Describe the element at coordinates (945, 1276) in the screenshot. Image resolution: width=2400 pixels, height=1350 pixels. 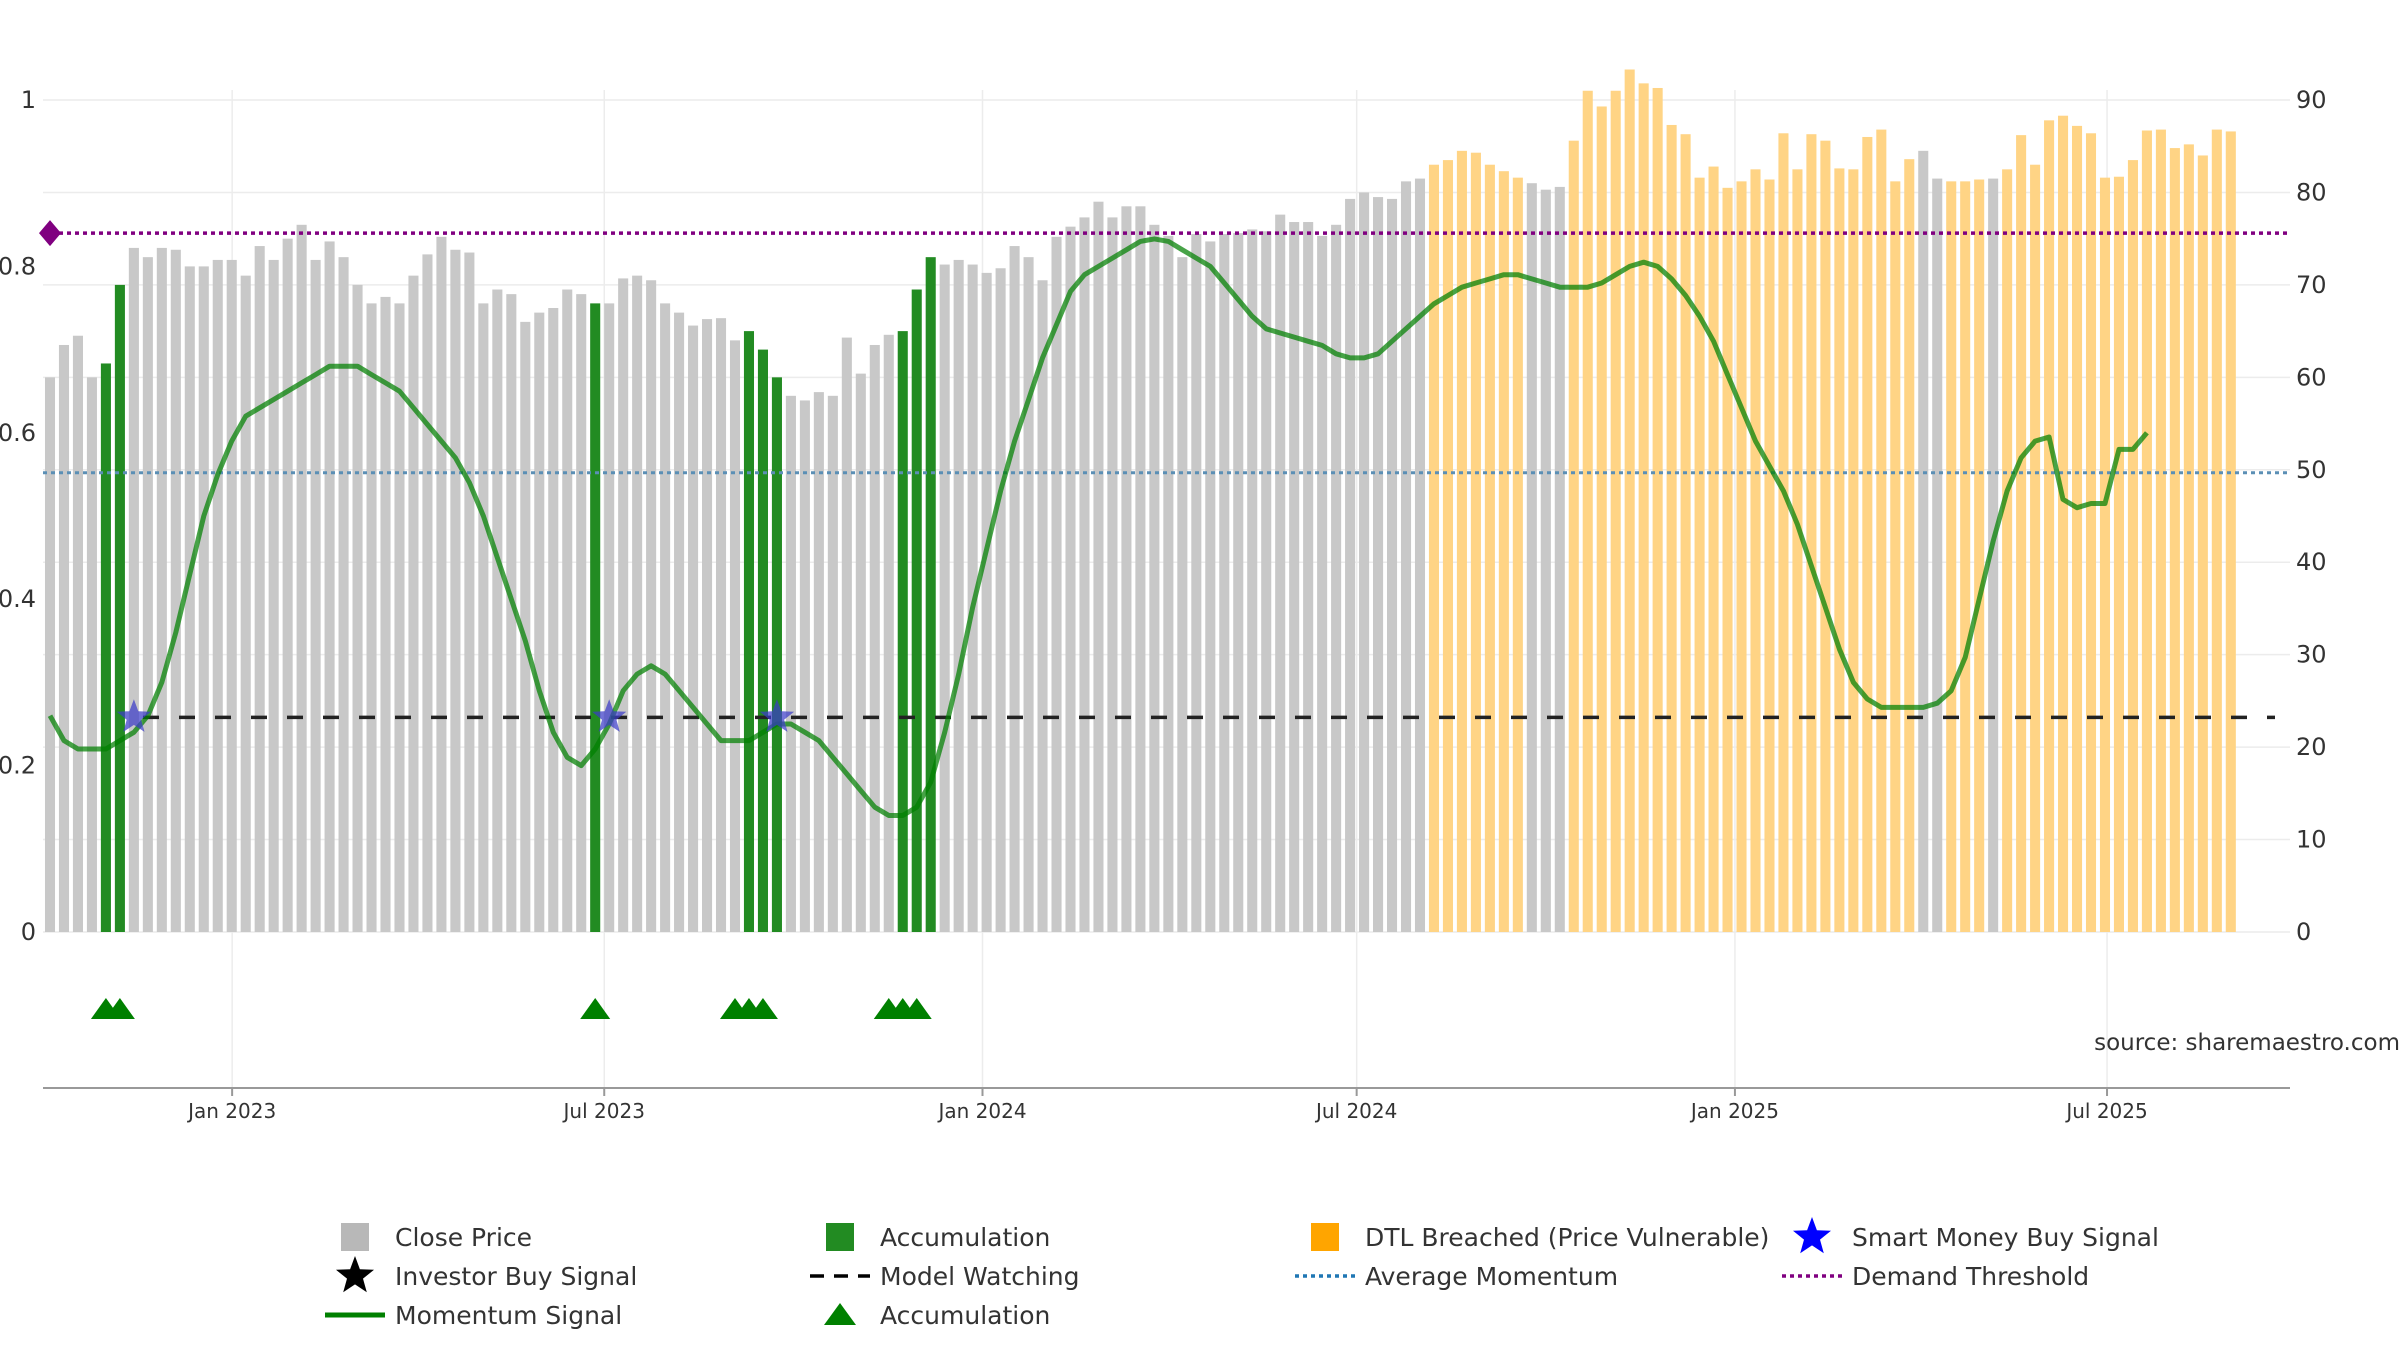
I see `legend-item: Model Watching` at that location.